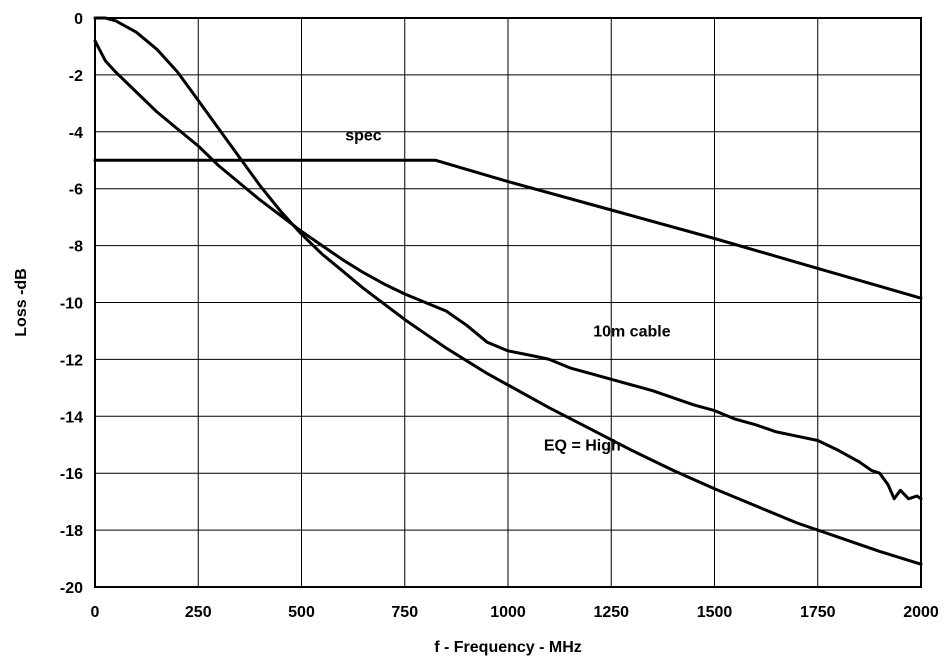  What do you see at coordinates (363, 135) in the screenshot?
I see `series-annotation-label: spec` at bounding box center [363, 135].